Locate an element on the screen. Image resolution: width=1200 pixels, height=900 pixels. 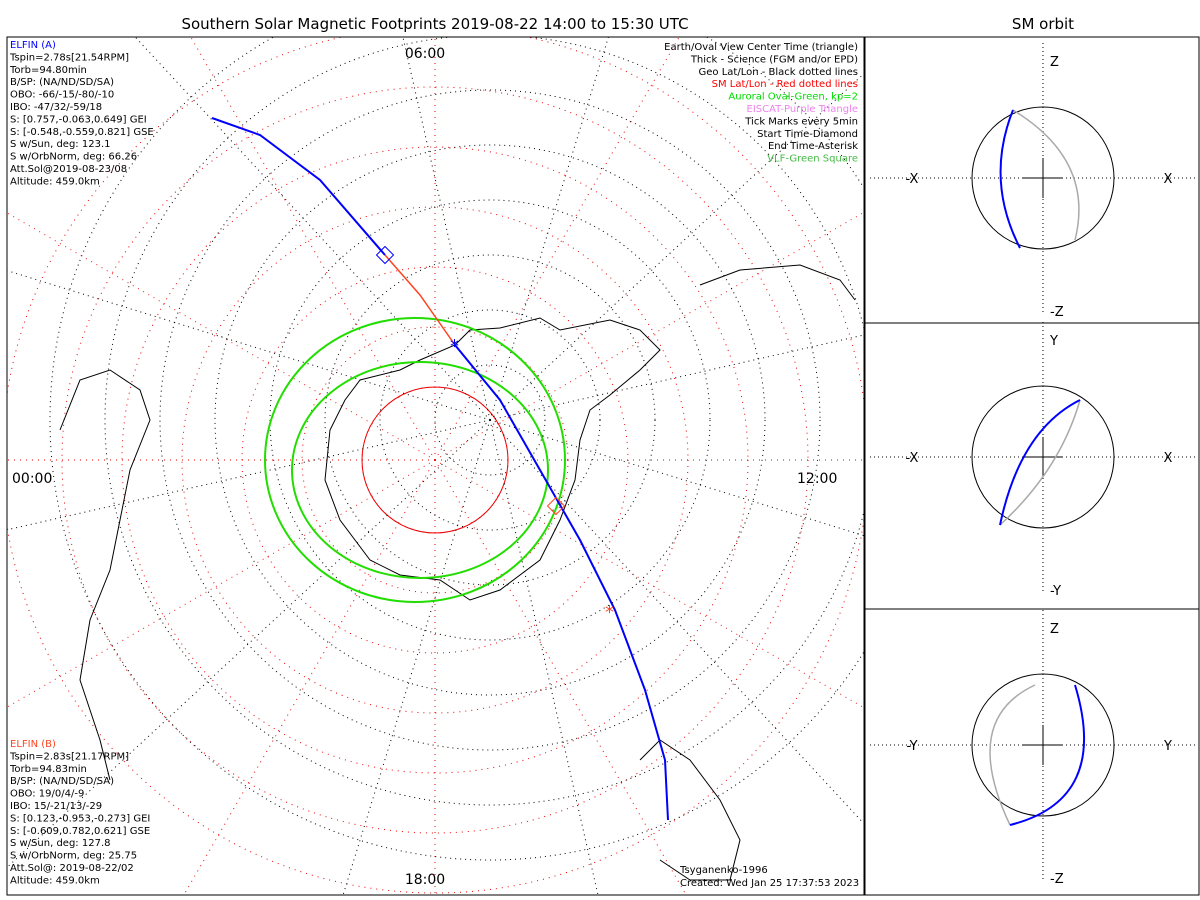
antarctica-outline is located at coordinates (492, 459).